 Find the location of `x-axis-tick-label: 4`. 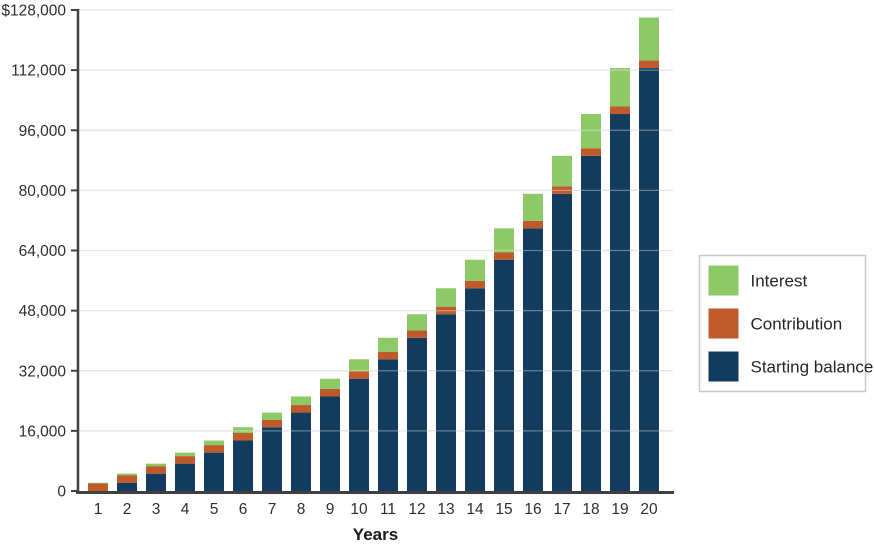

x-axis-tick-label: 4 is located at coordinates (185, 509).